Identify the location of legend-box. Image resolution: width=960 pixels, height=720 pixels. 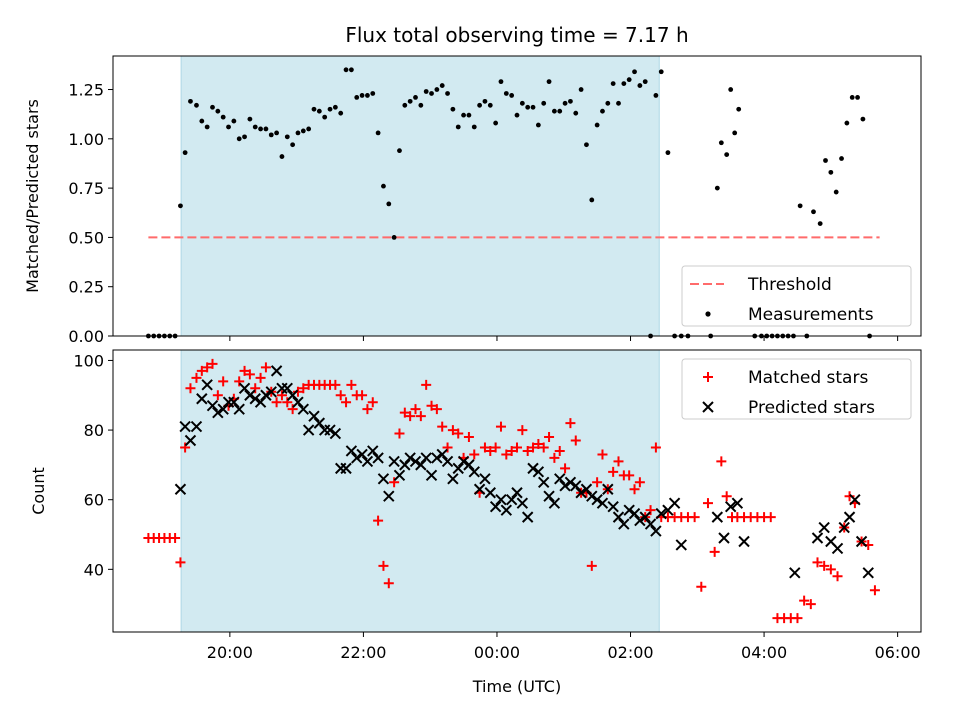
(796, 296).